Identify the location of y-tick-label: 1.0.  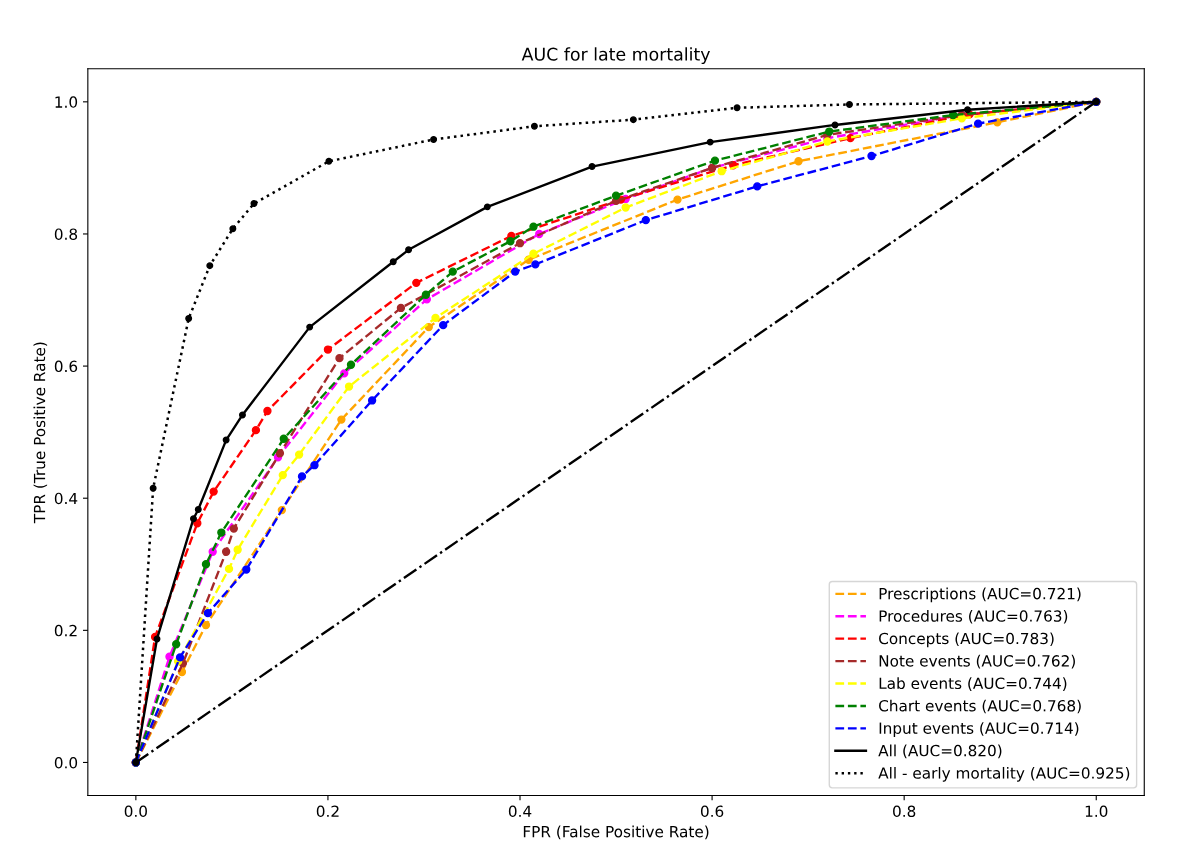
(66, 102).